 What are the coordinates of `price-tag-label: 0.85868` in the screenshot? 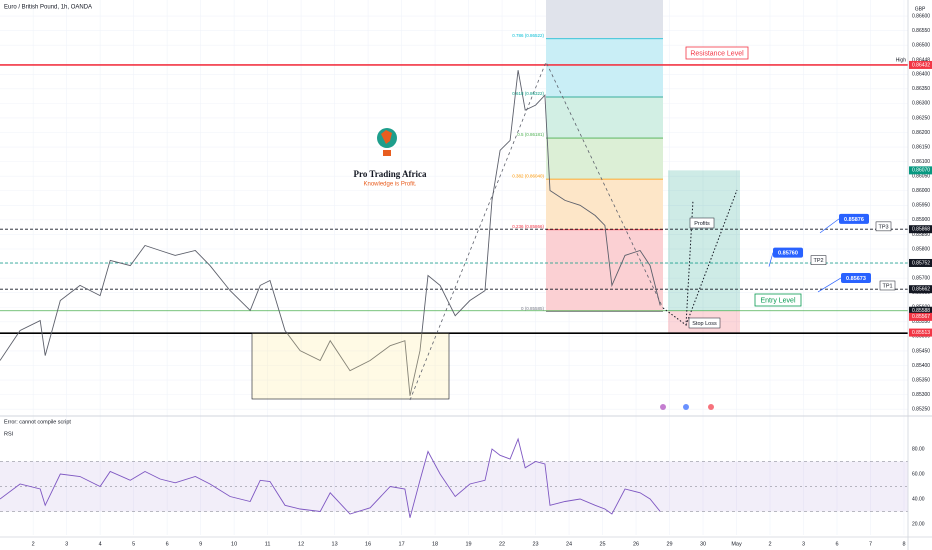 It's located at (921, 230).